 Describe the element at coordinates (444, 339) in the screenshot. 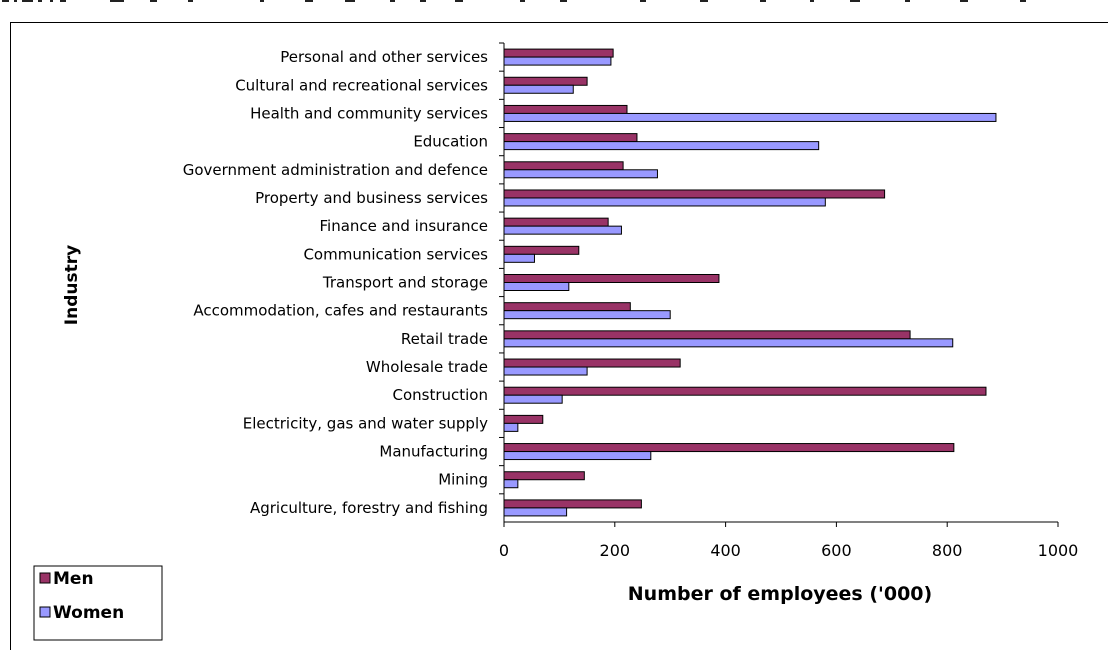

I see `category-label: Retail trade` at that location.